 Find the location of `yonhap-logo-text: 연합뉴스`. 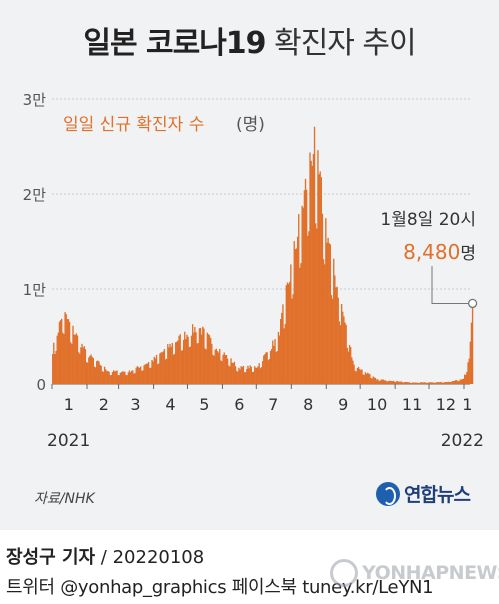

yonhap-logo-text: 연합뉴스 is located at coordinates (437, 495).